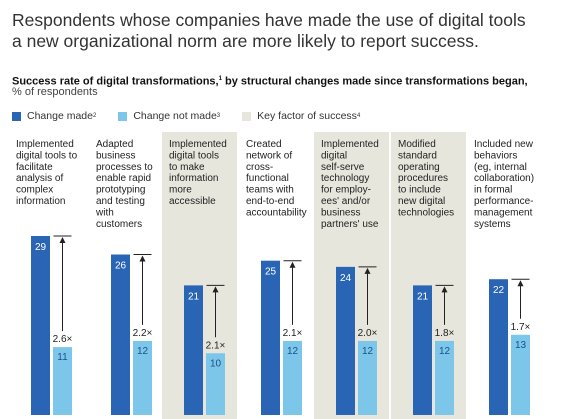  Describe the element at coordinates (194, 296) in the screenshot. I see `value-label-change-made-3: 21` at that location.